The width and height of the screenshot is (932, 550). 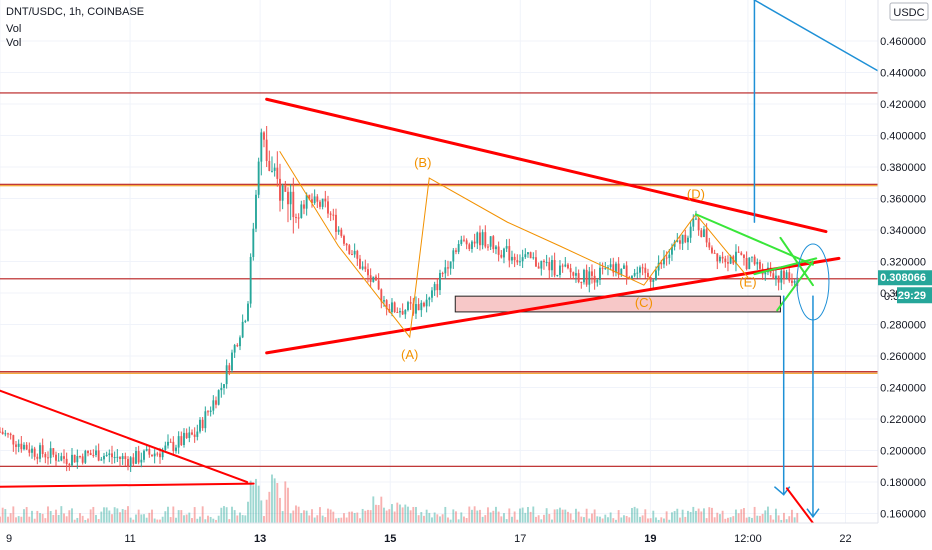 I want to click on time-axis-bg, so click(x=466, y=536).